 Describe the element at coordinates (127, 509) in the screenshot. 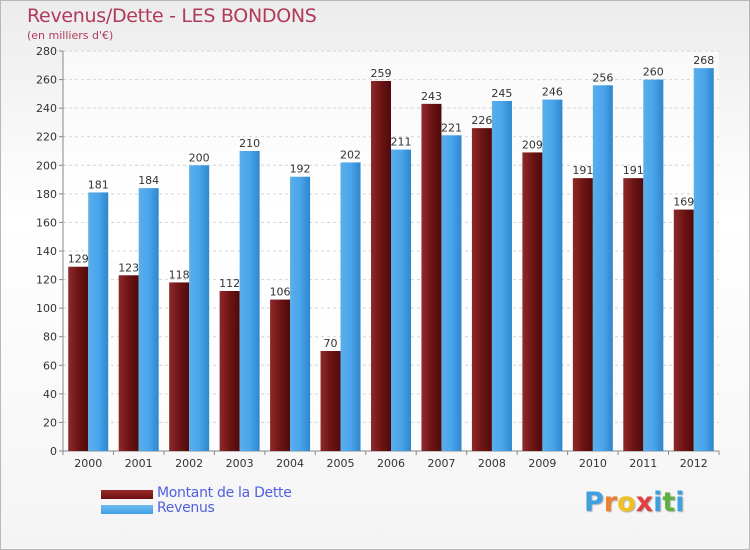

I see `legend-swatch-revenus` at that location.